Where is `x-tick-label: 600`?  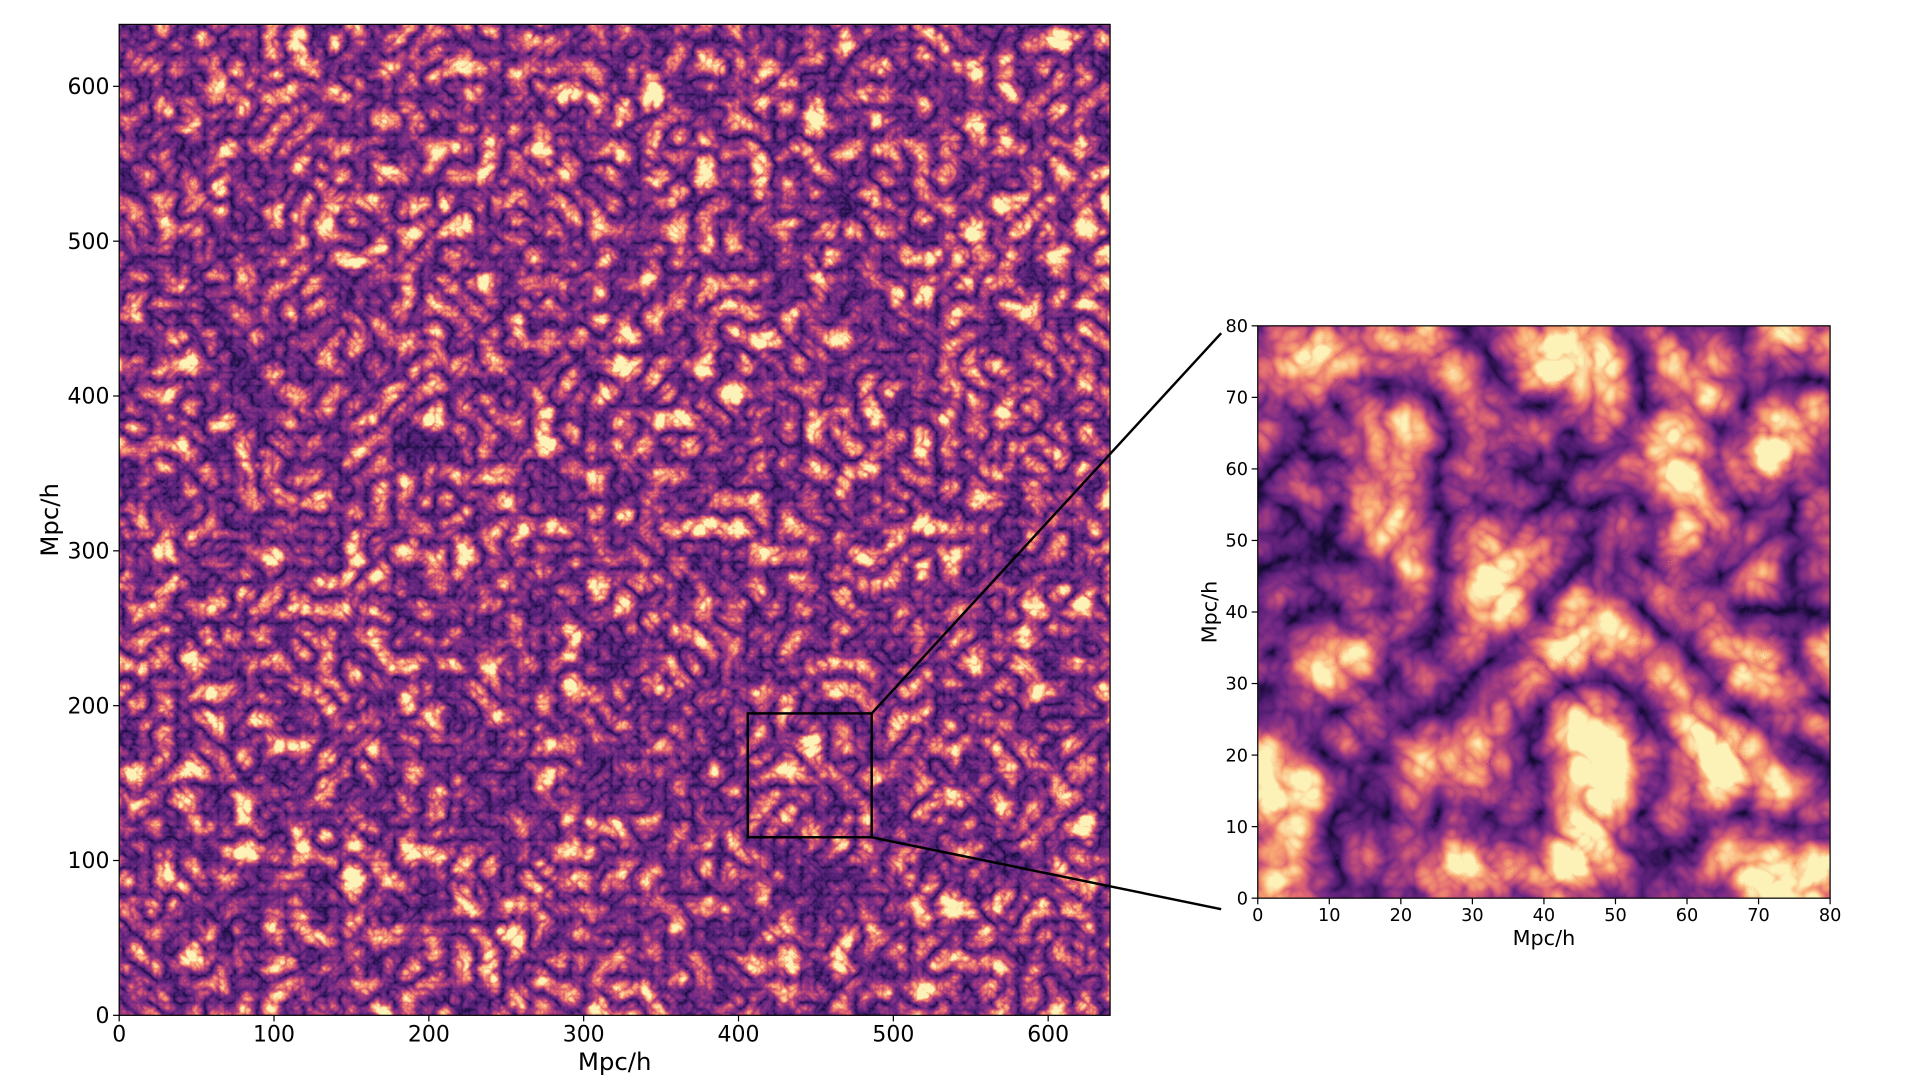 x-tick-label: 600 is located at coordinates (1048, 1034).